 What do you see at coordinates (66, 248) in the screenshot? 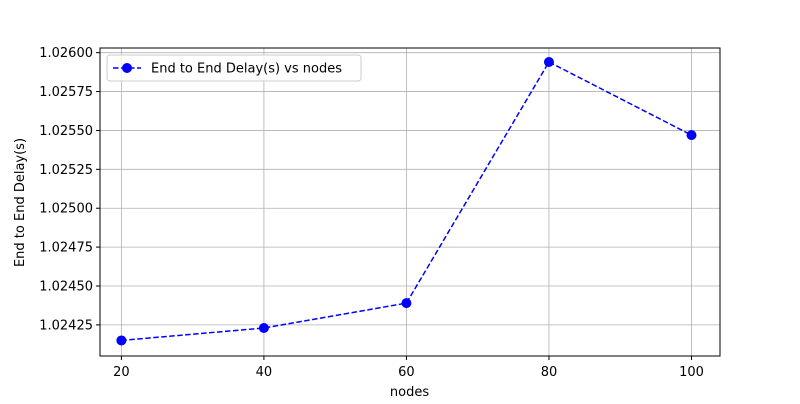
I see `y-tick-label: 1.02475` at bounding box center [66, 248].